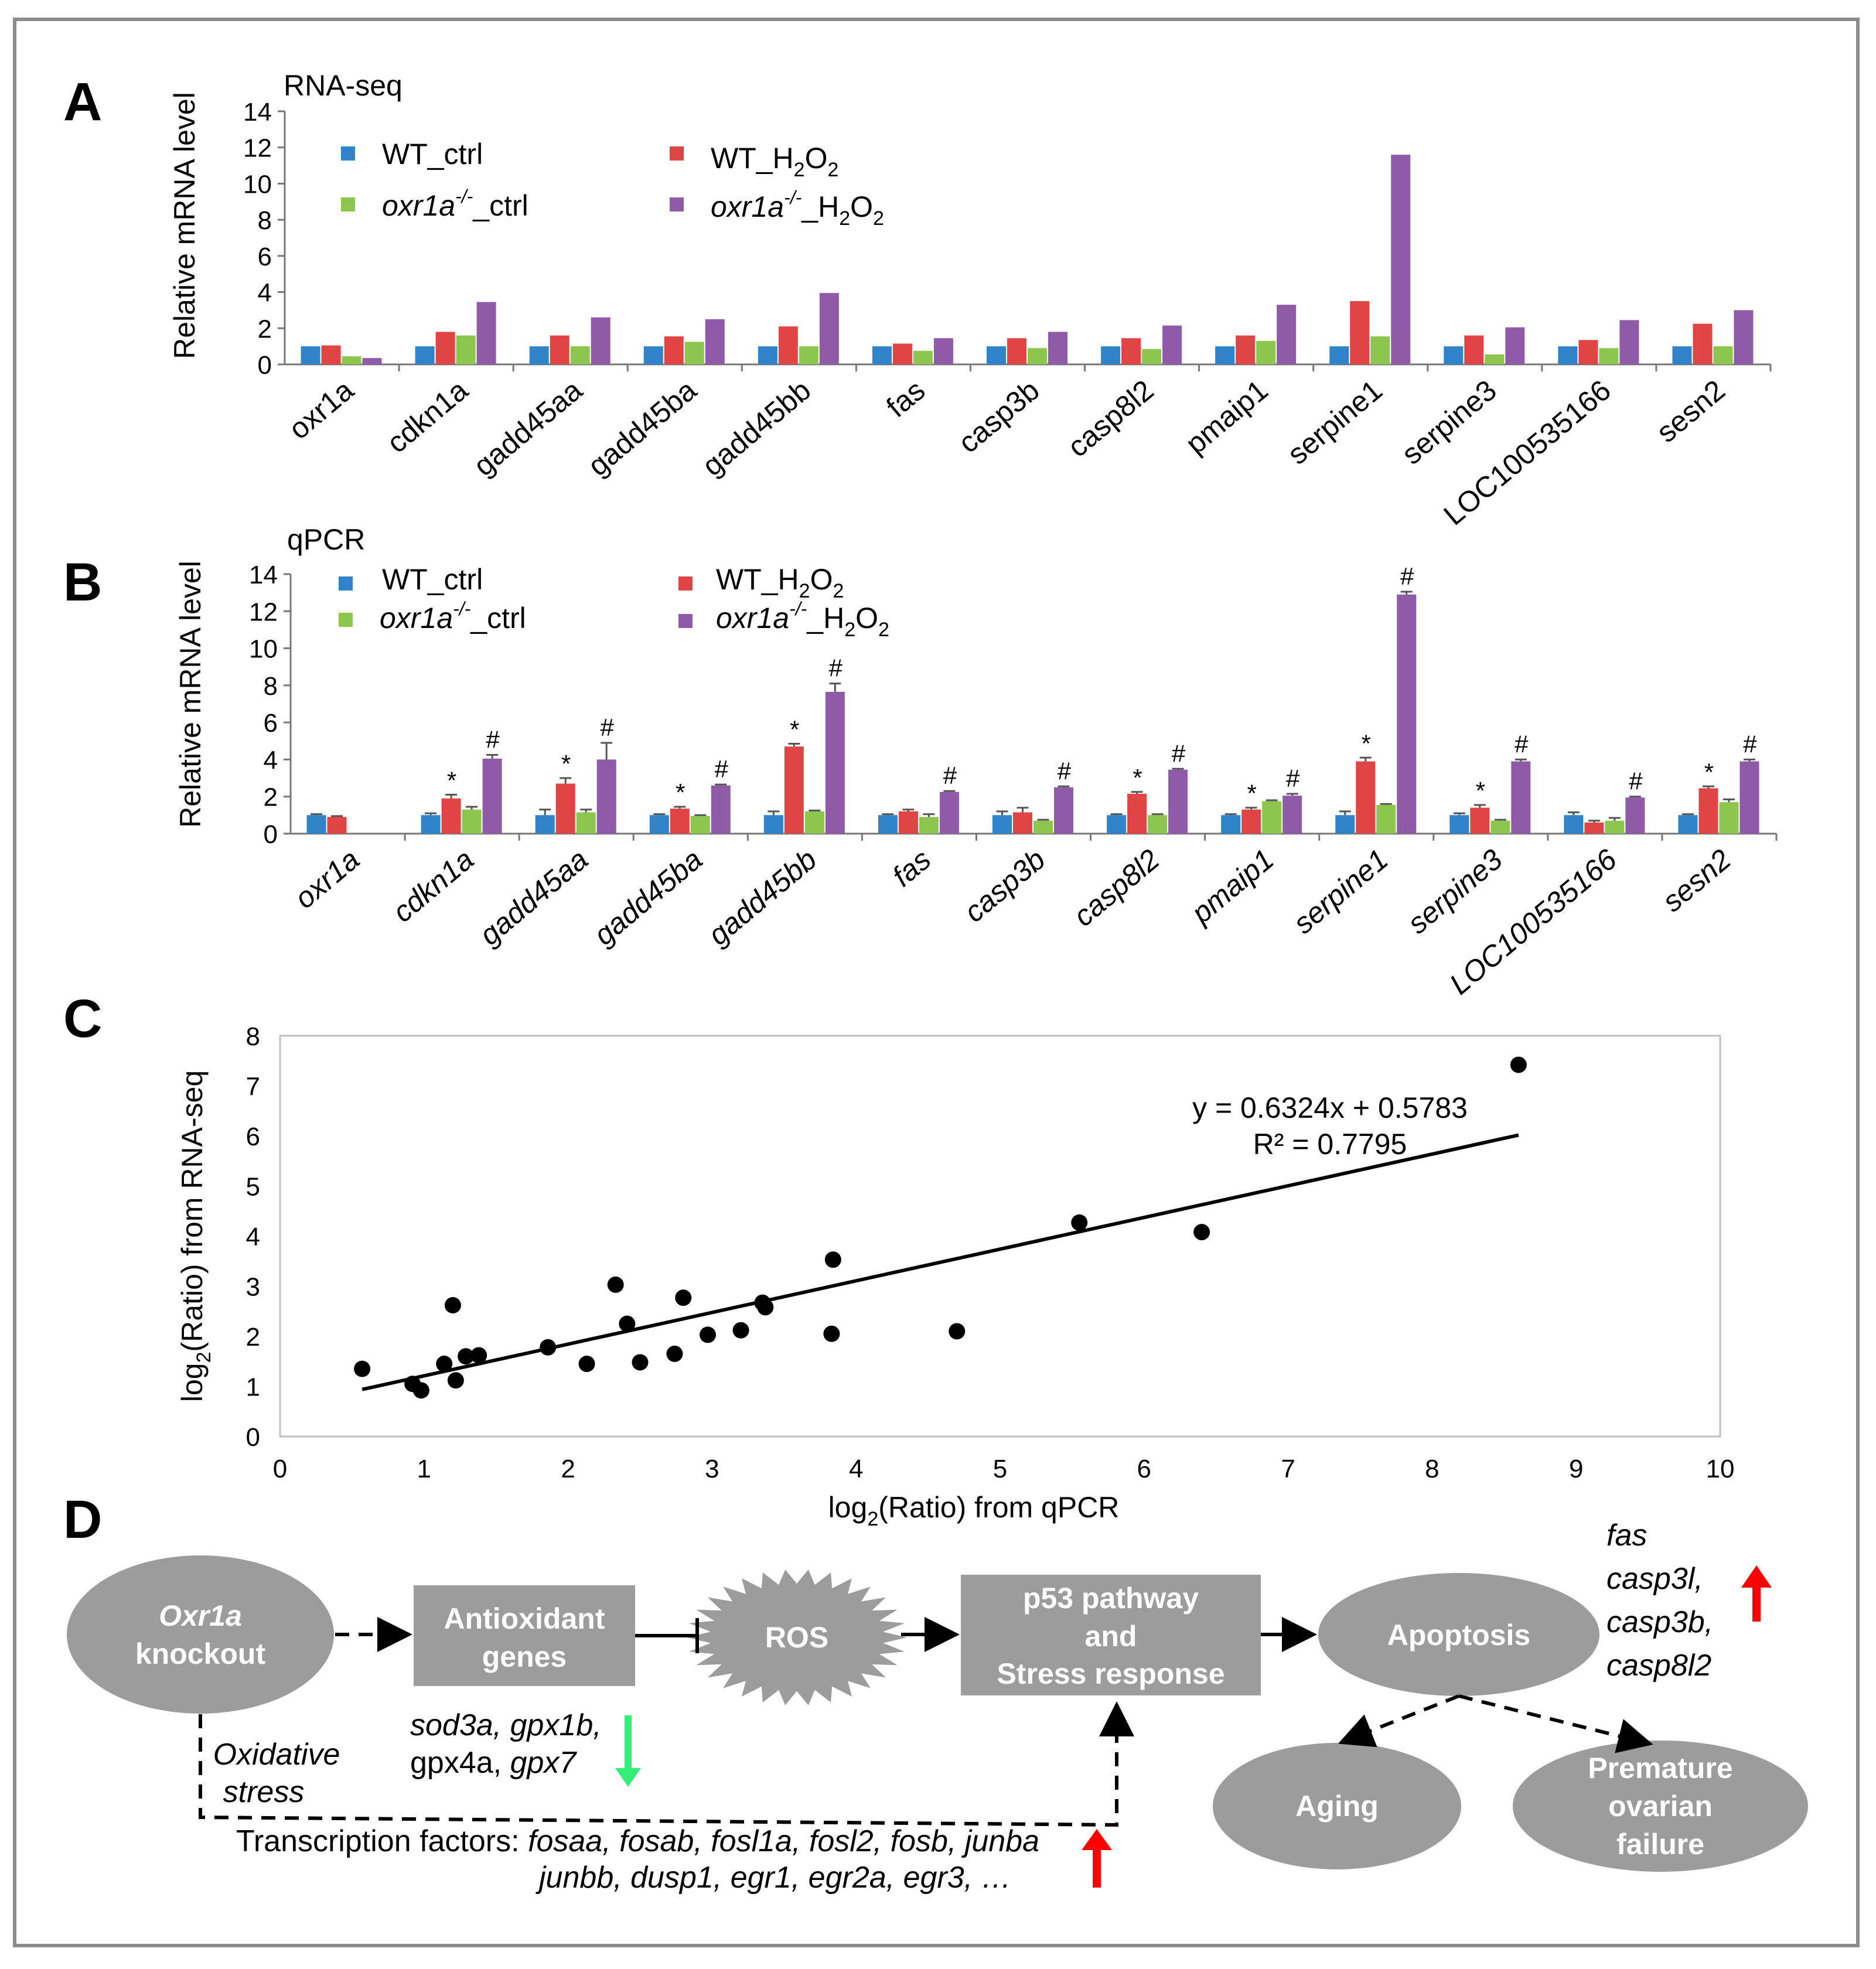 Image resolution: width=1876 pixels, height=1969 pixels. What do you see at coordinates (856, 1469) in the screenshot?
I see `x-tick-label: 4` at bounding box center [856, 1469].